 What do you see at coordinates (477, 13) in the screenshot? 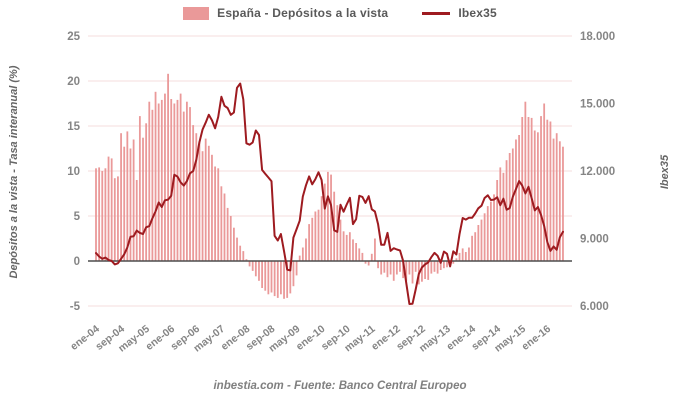
I see `ibex-series-label: Ibex35` at bounding box center [477, 13].